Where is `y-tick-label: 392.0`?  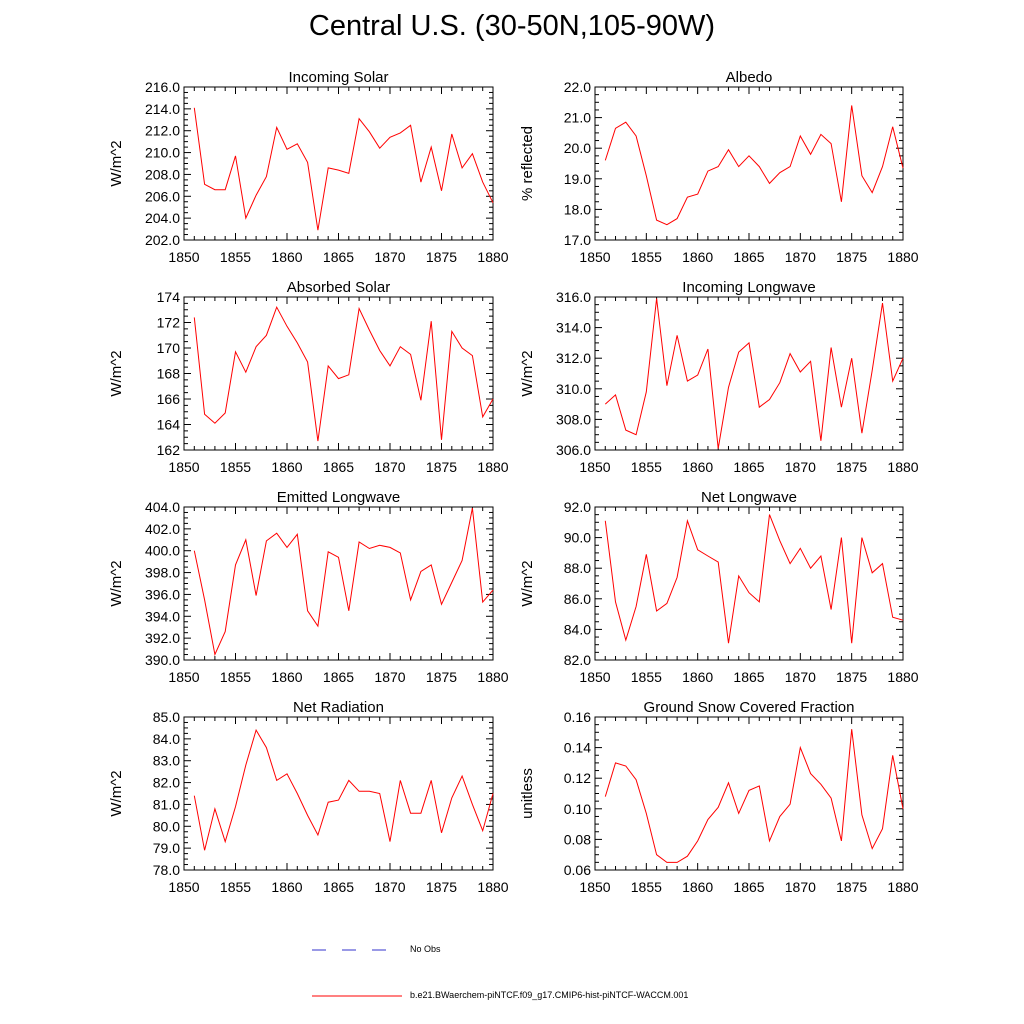
y-tick-label: 392.0 is located at coordinates (162, 638).